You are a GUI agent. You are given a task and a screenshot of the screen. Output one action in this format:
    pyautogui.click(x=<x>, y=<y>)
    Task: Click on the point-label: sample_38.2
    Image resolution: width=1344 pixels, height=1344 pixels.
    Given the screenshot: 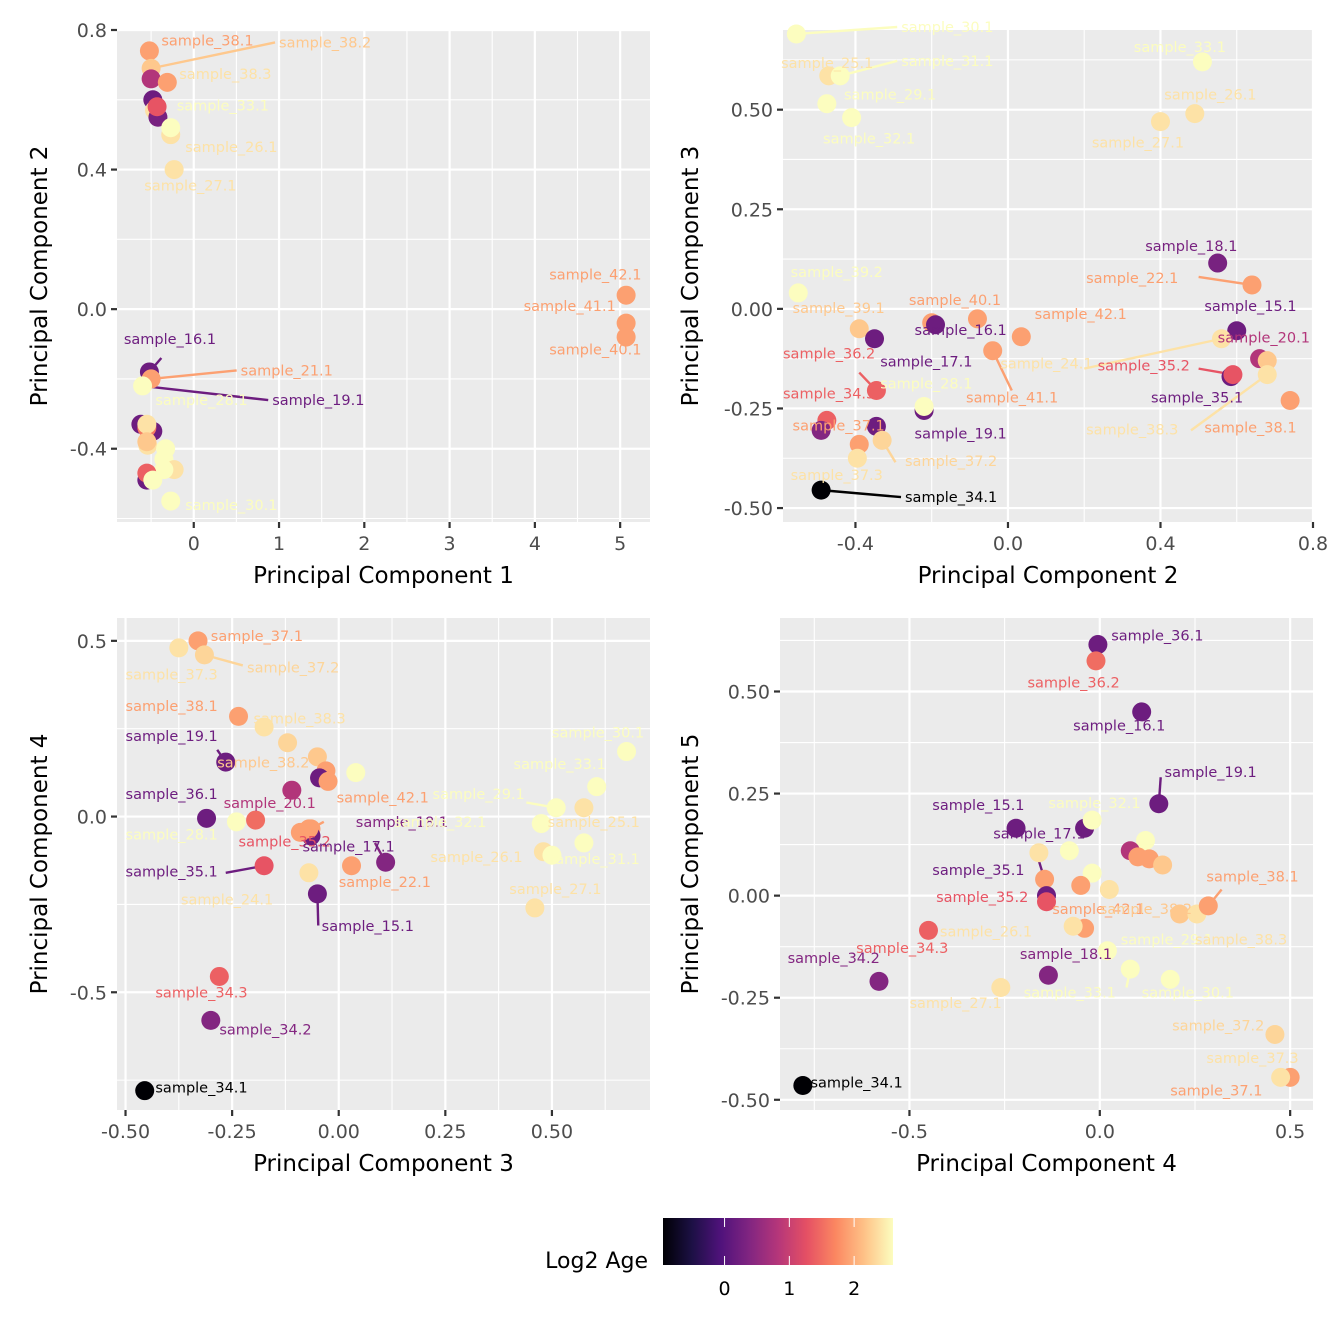 What is the action you would take?
    pyautogui.click(x=1146, y=910)
    